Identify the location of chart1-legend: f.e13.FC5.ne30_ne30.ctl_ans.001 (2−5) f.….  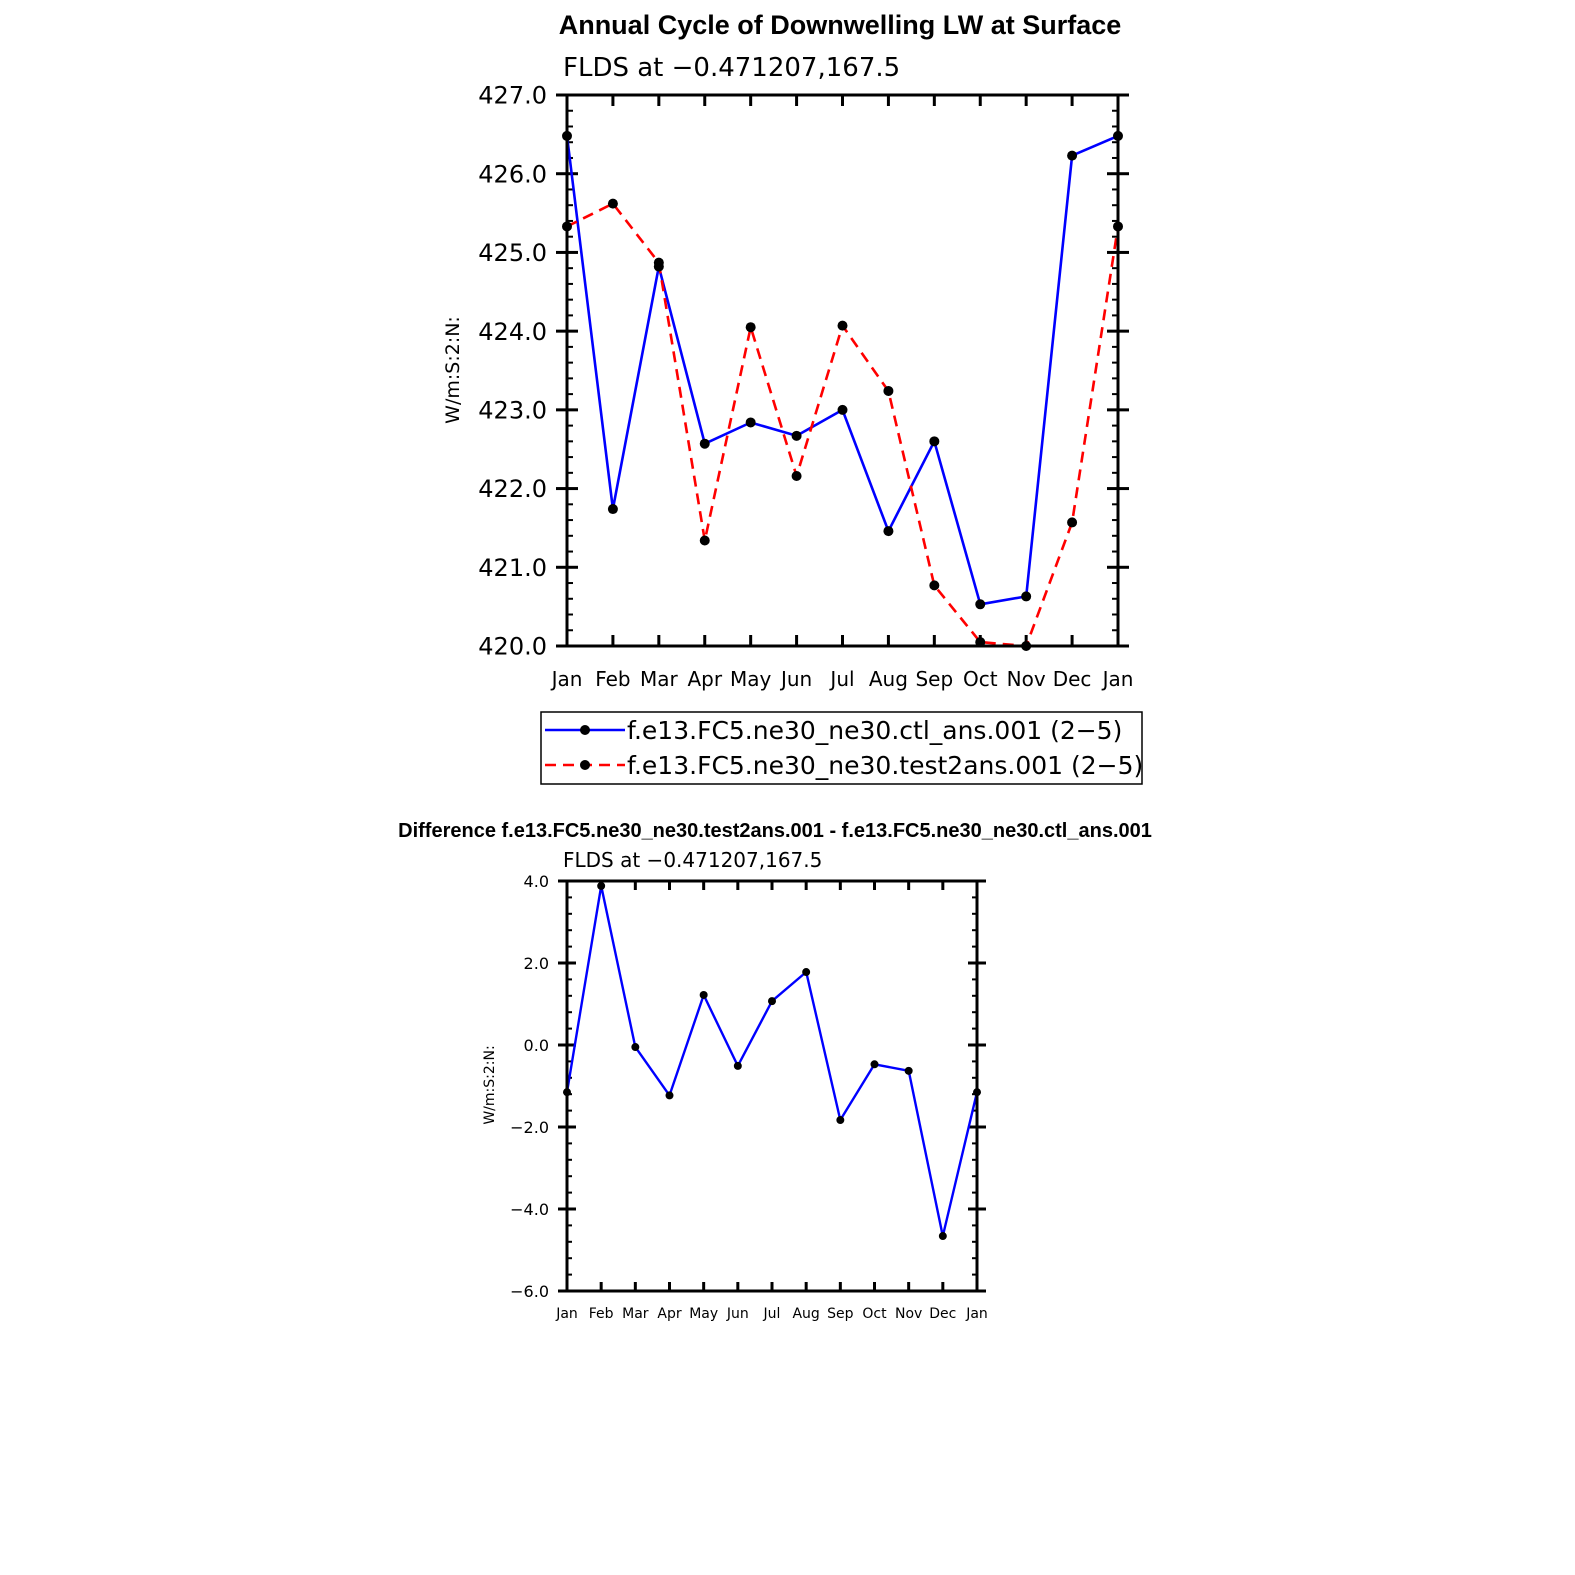
(841, 748).